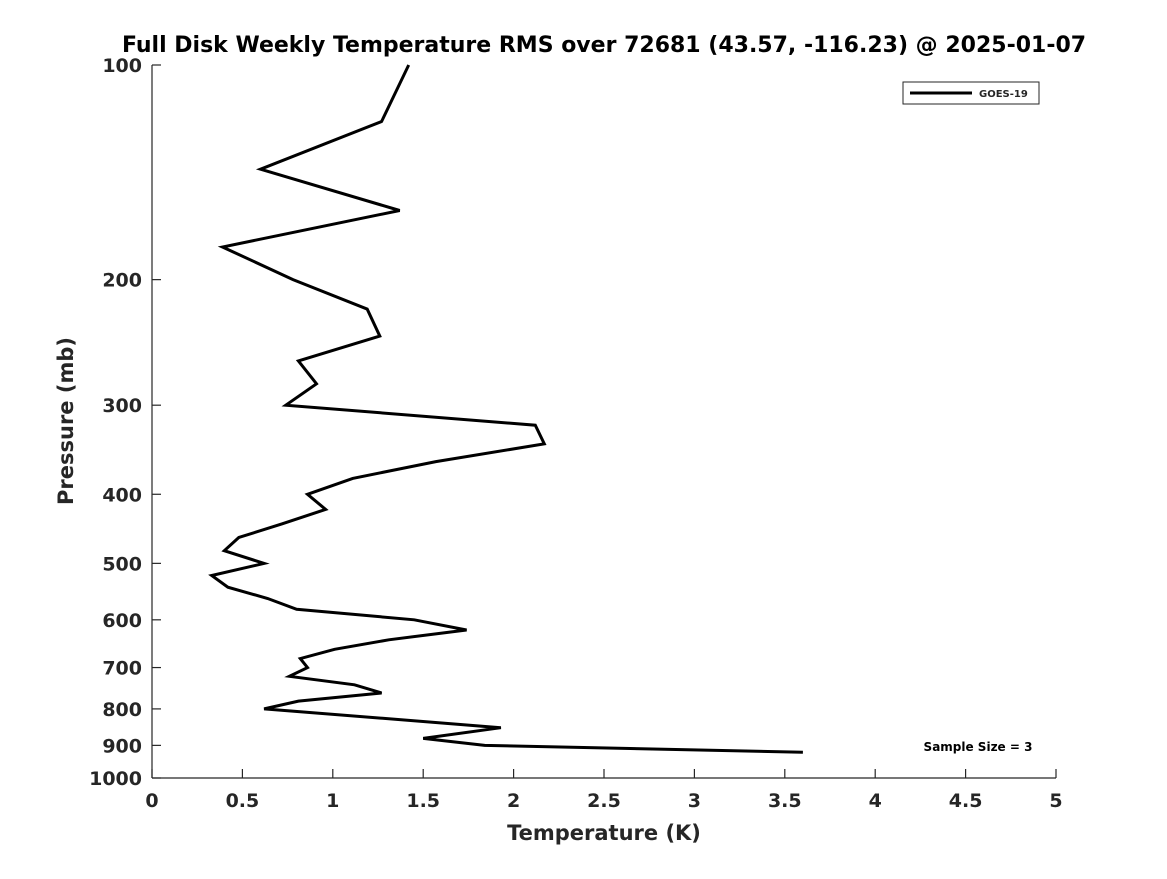  I want to click on y-tick-label: 400, so click(122, 495).